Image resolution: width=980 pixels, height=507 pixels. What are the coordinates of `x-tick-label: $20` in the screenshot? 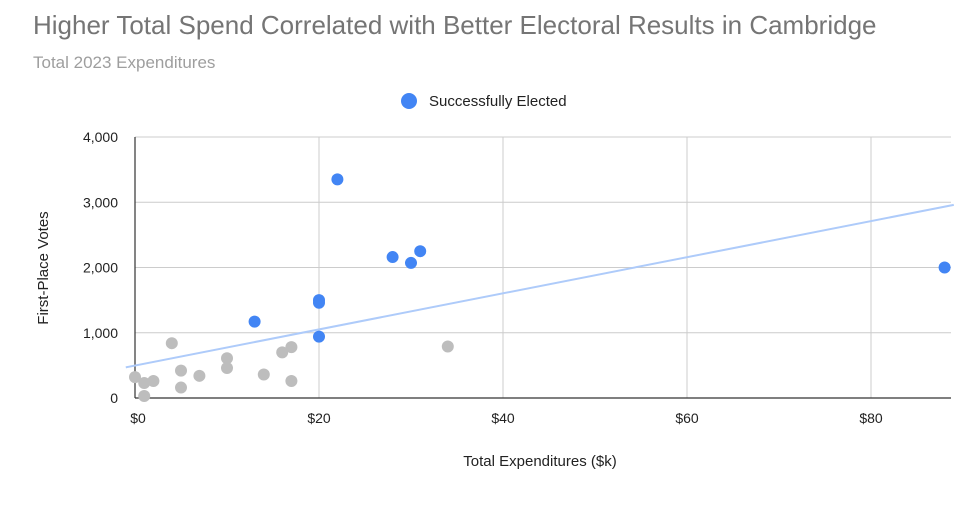 It's located at (319, 418).